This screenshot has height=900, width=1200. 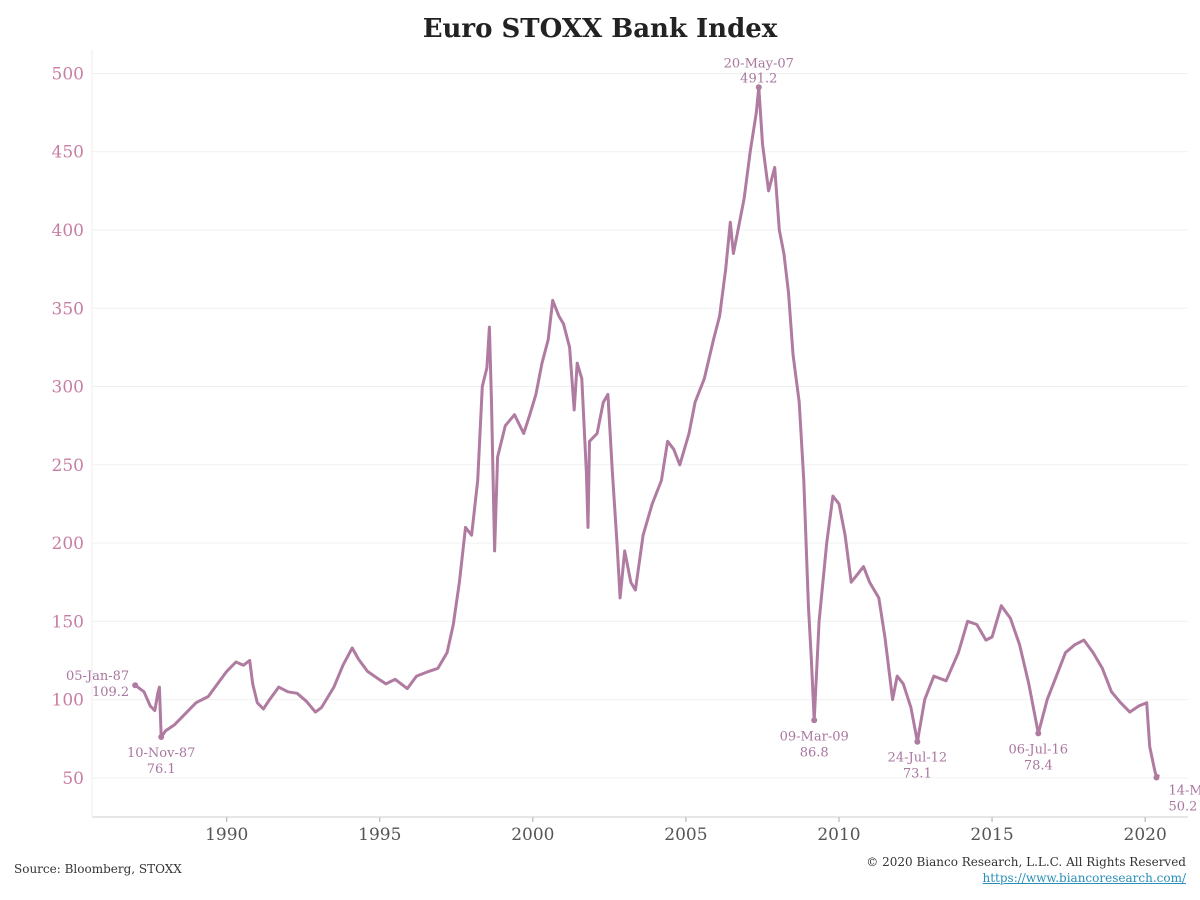 I want to click on x-tick-label: 1990, so click(x=226, y=835).